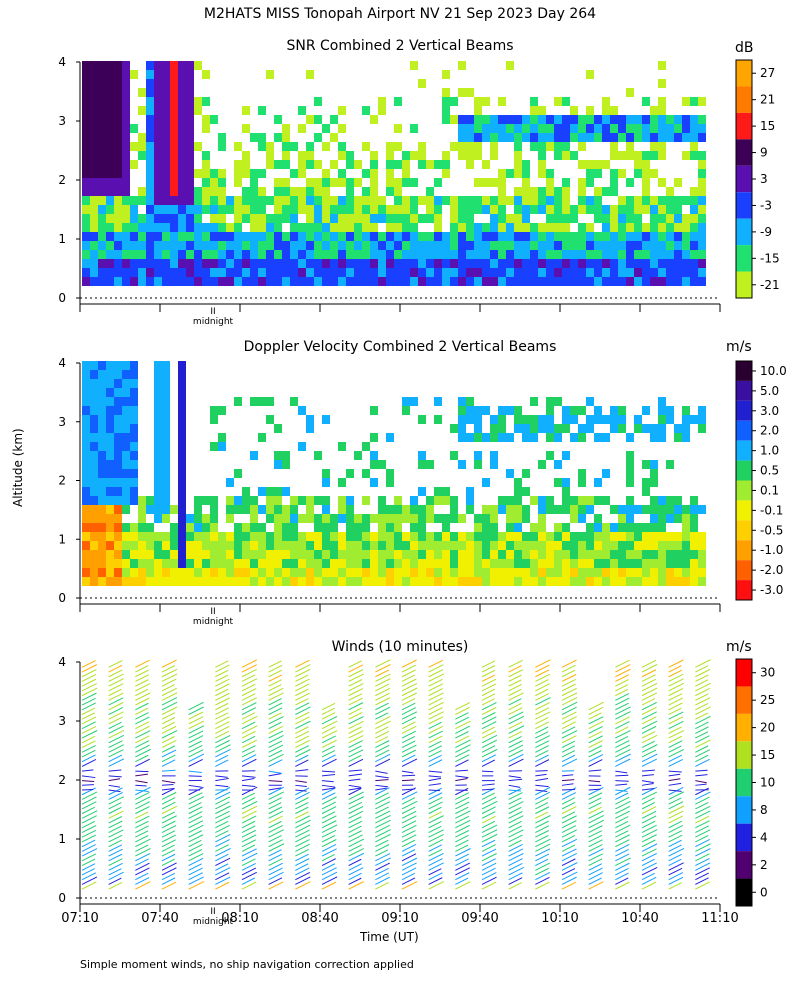  I want to click on y-tick-label: 1, so click(62, 839).